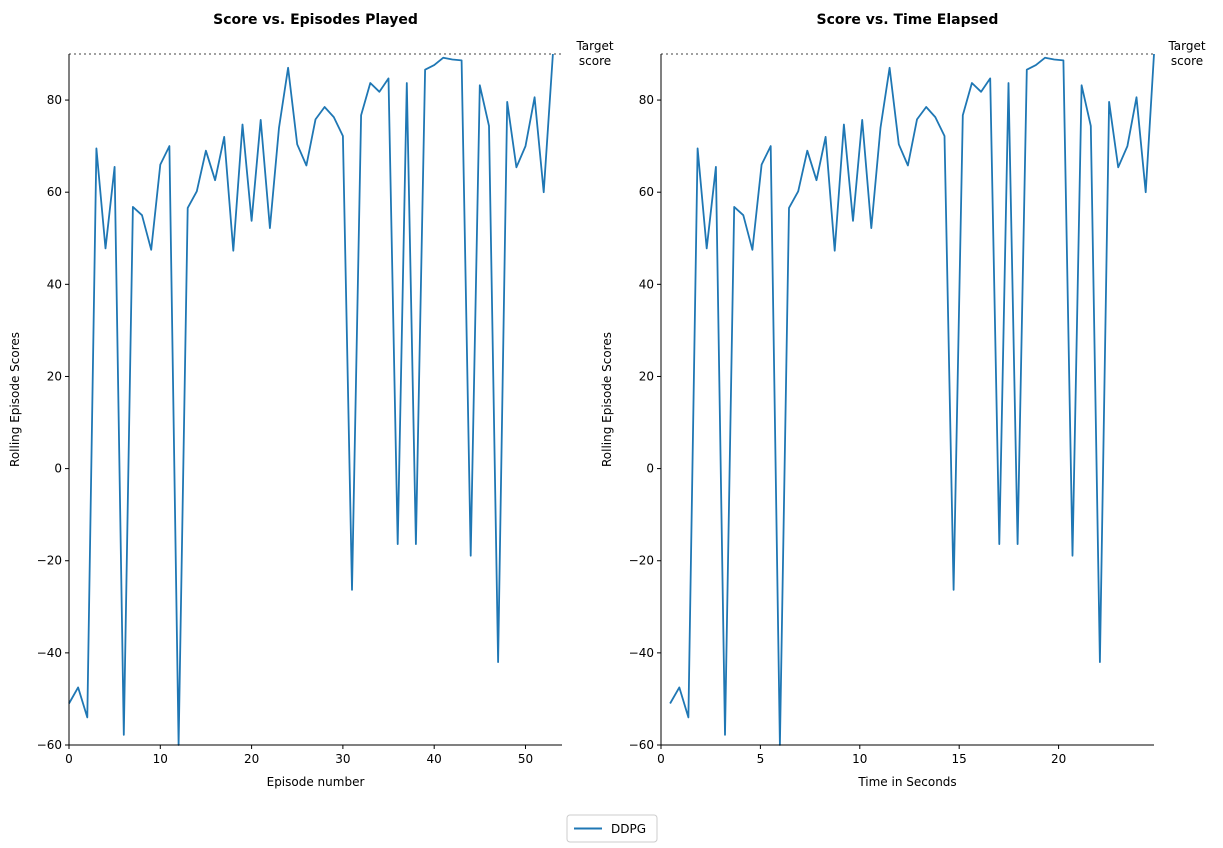 The height and width of the screenshot is (848, 1223). I want to click on x-tick-label: 30, so click(342, 759).